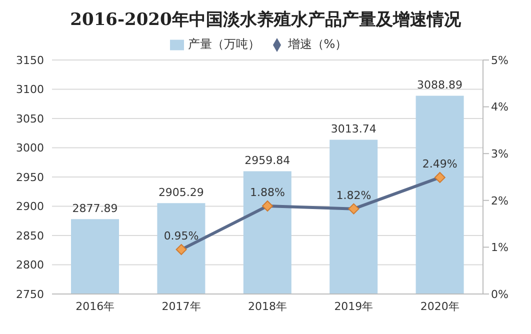 This screenshot has height=334, width=531. What do you see at coordinates (30, 207) in the screenshot?
I see `y-tick-label: 2900` at bounding box center [30, 207].